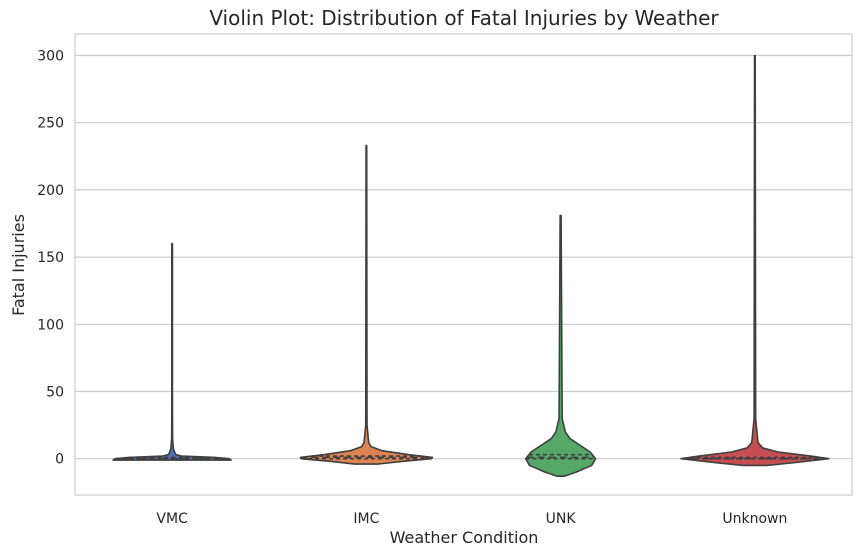  I want to click on y-axis-ticks: 0 50 100 150 200 250 300, so click(50, 258).